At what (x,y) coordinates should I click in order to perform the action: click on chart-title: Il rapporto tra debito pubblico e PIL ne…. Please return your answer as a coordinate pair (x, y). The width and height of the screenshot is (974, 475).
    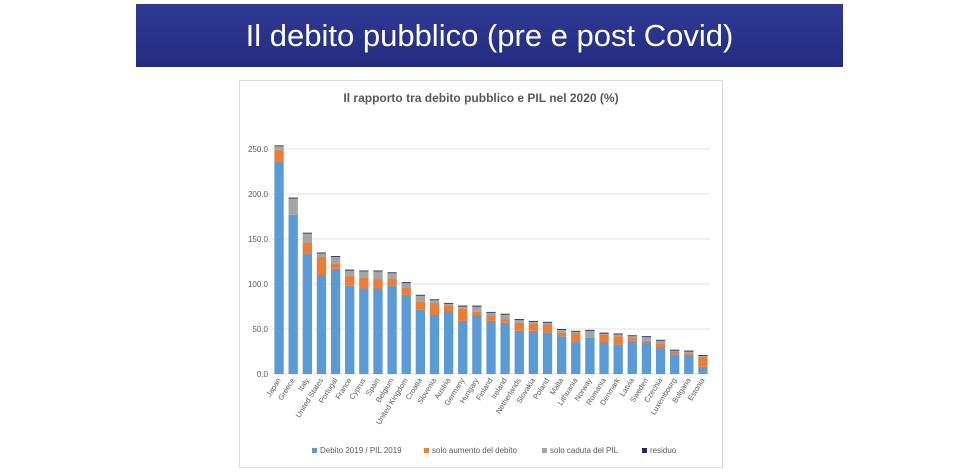
    Looking at the image, I should click on (481, 98).